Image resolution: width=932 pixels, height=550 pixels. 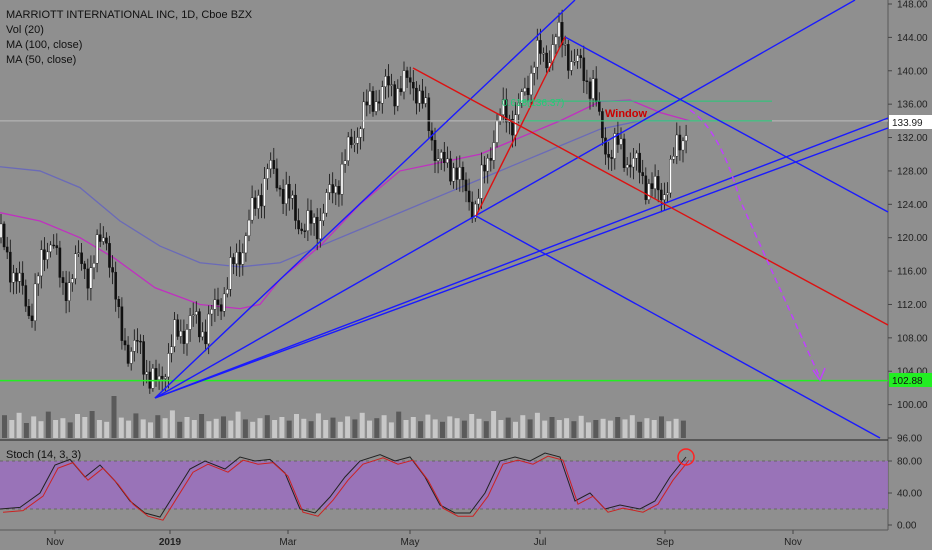 I want to click on window-annotation: Window, so click(x=626, y=114).